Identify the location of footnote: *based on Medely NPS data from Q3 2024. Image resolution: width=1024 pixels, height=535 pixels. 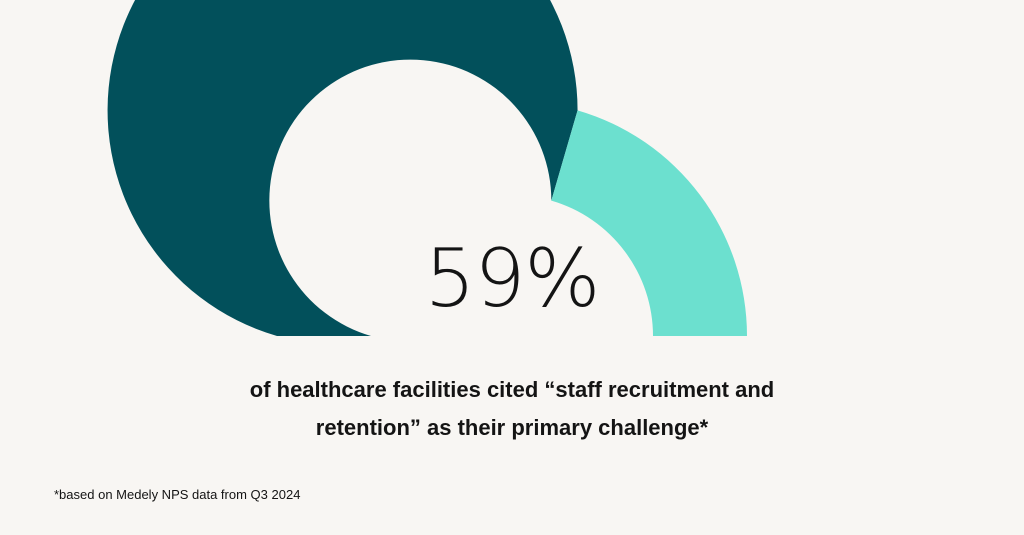
(177, 494).